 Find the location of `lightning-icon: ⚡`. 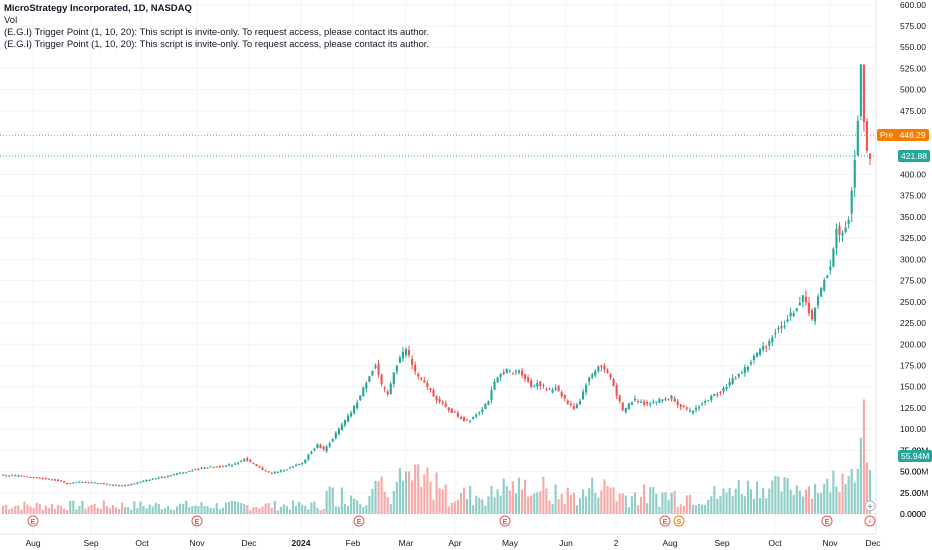

lightning-icon: ⚡ is located at coordinates (870, 522).